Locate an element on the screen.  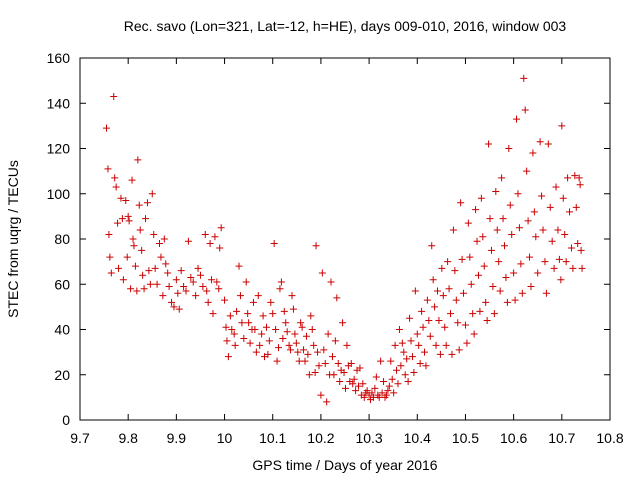
x-tick-label: 9.7 is located at coordinates (80, 438).